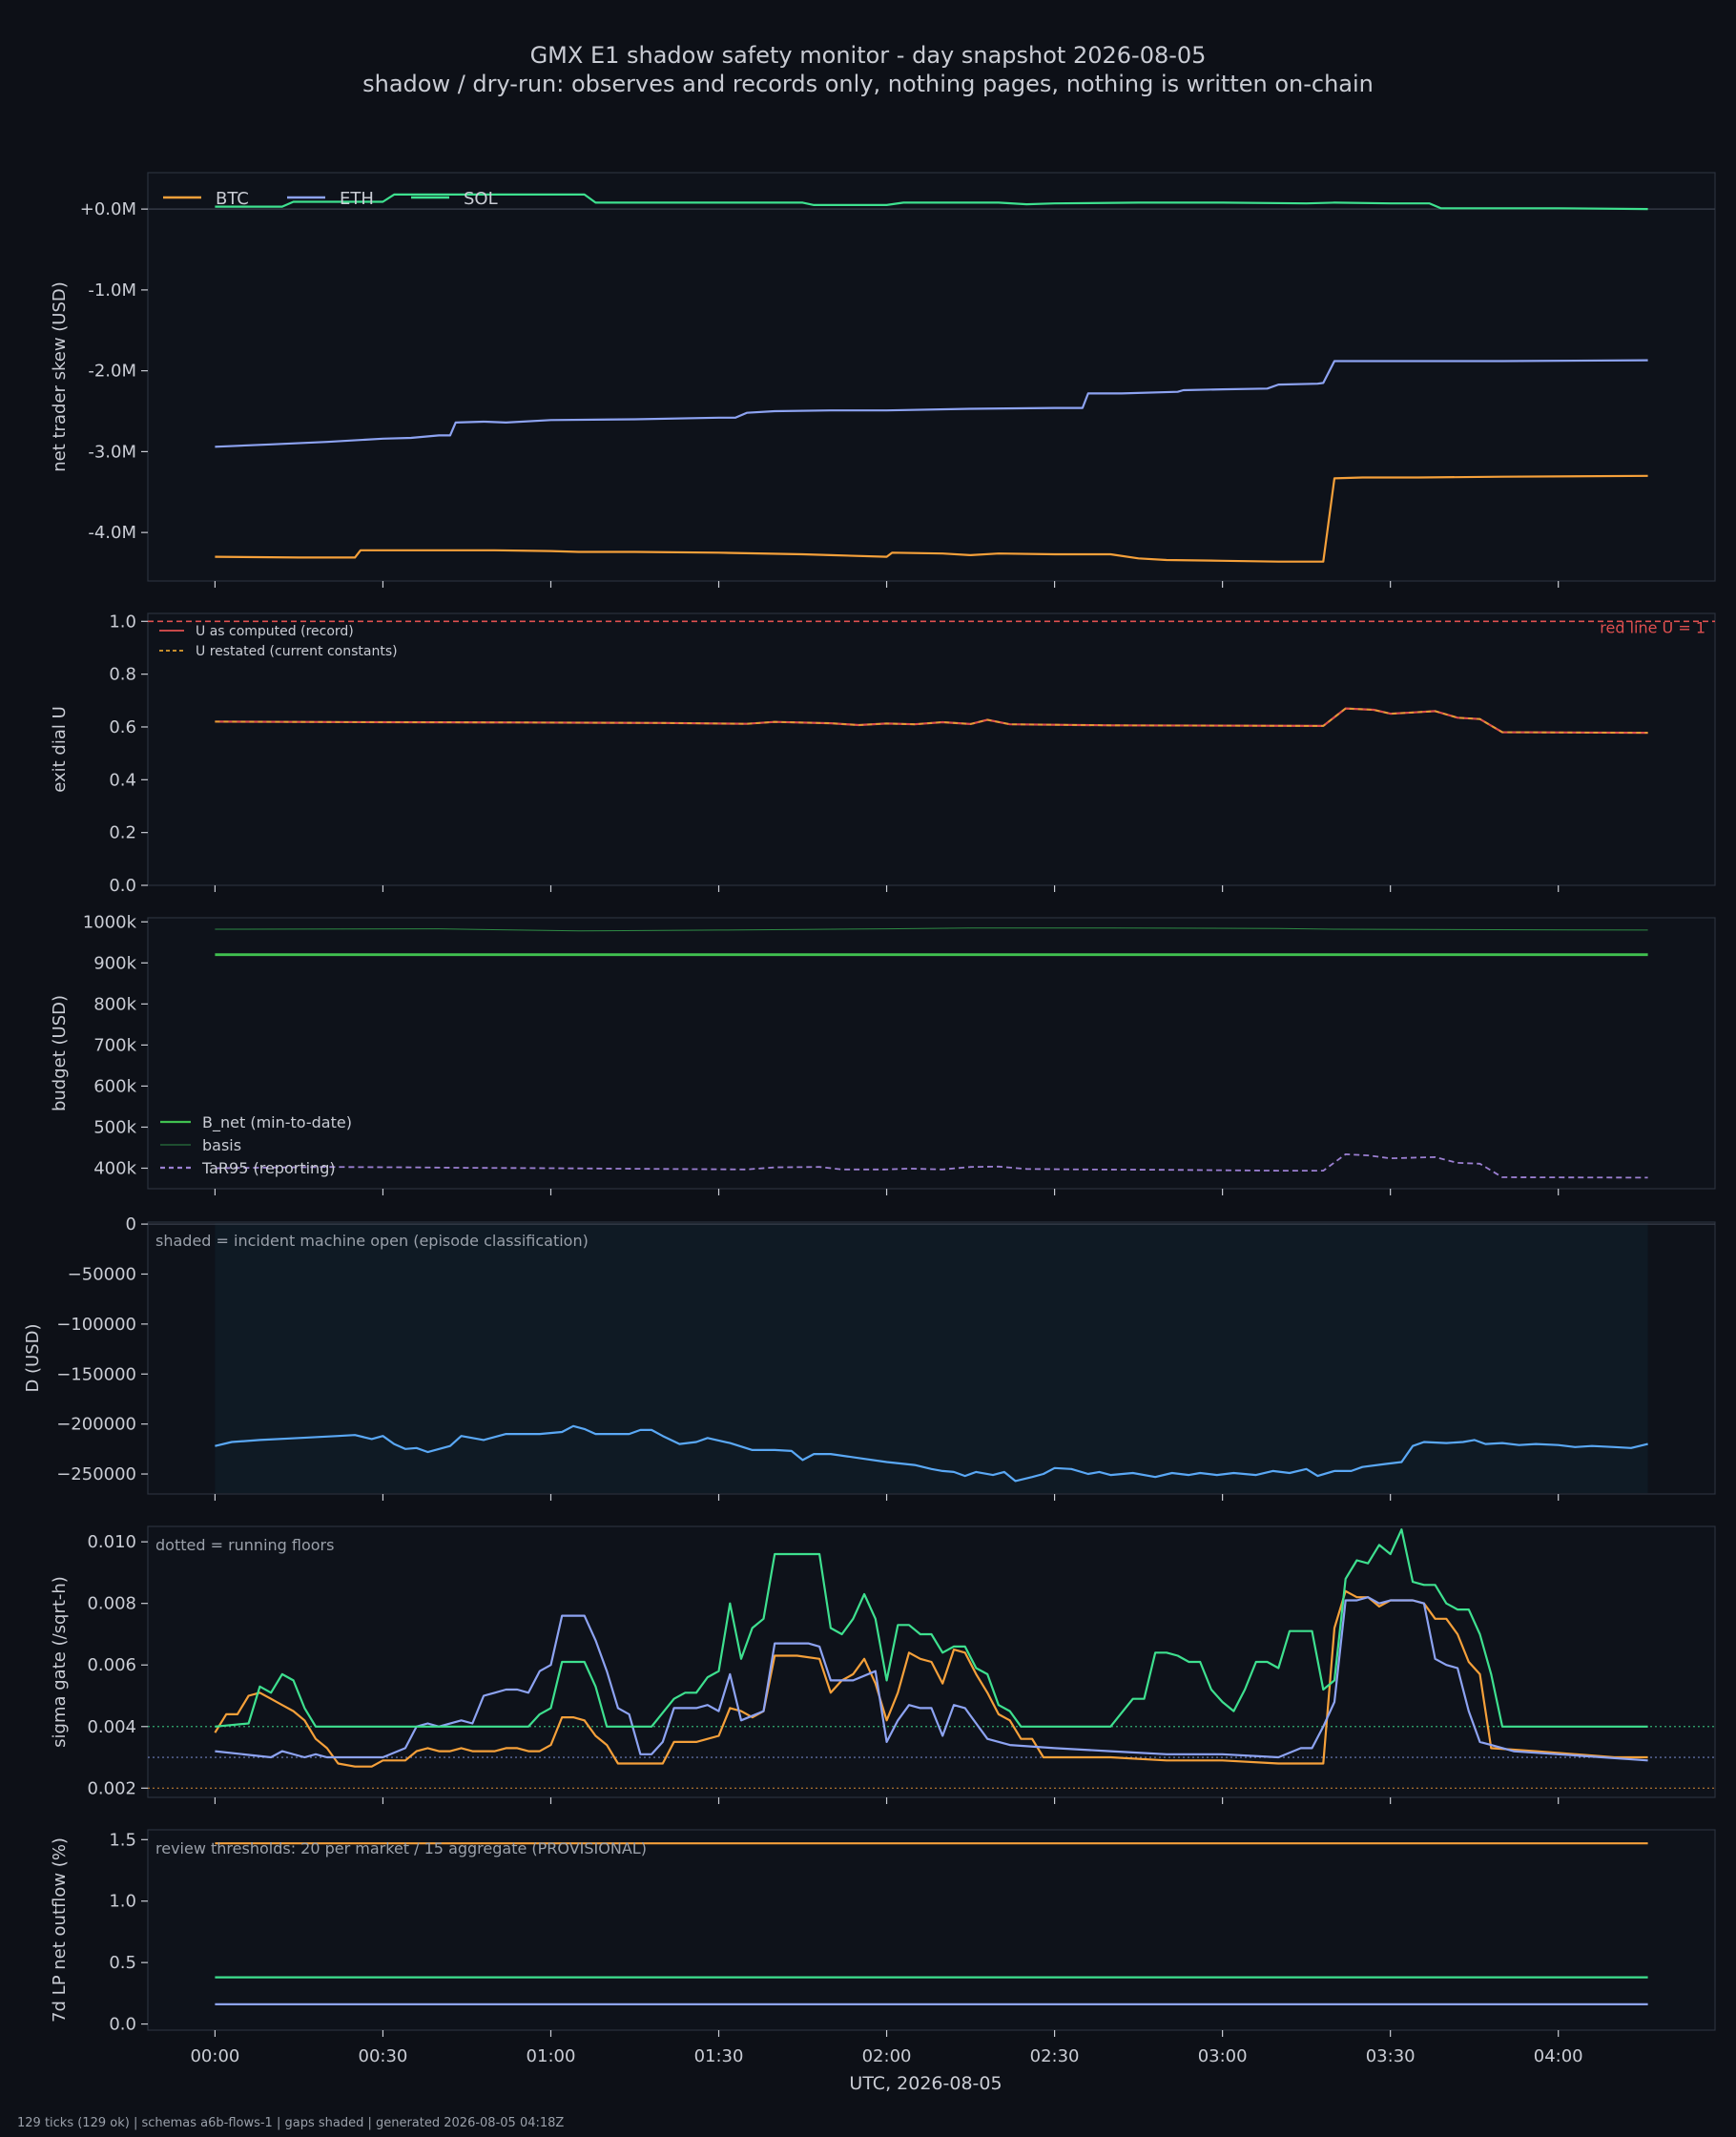 The height and width of the screenshot is (2137, 1736). Describe the element at coordinates (1055, 2056) in the screenshot. I see `x-tick-label: 02:30` at that location.